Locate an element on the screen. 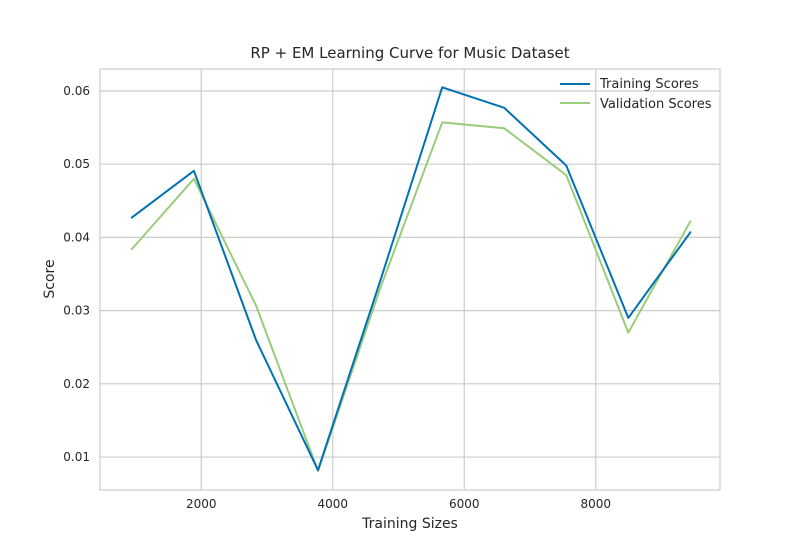  y-tick-label: 0.06 is located at coordinates (76, 91).